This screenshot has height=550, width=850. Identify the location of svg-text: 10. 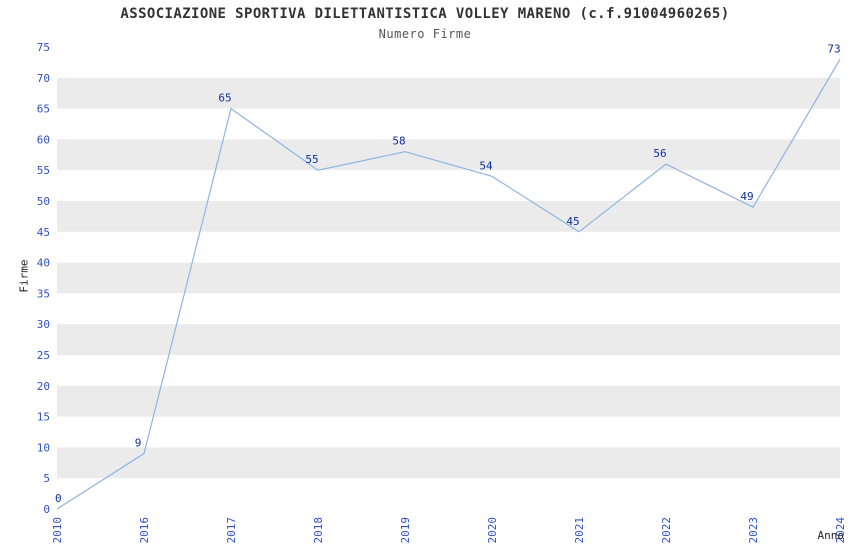
(43, 447).